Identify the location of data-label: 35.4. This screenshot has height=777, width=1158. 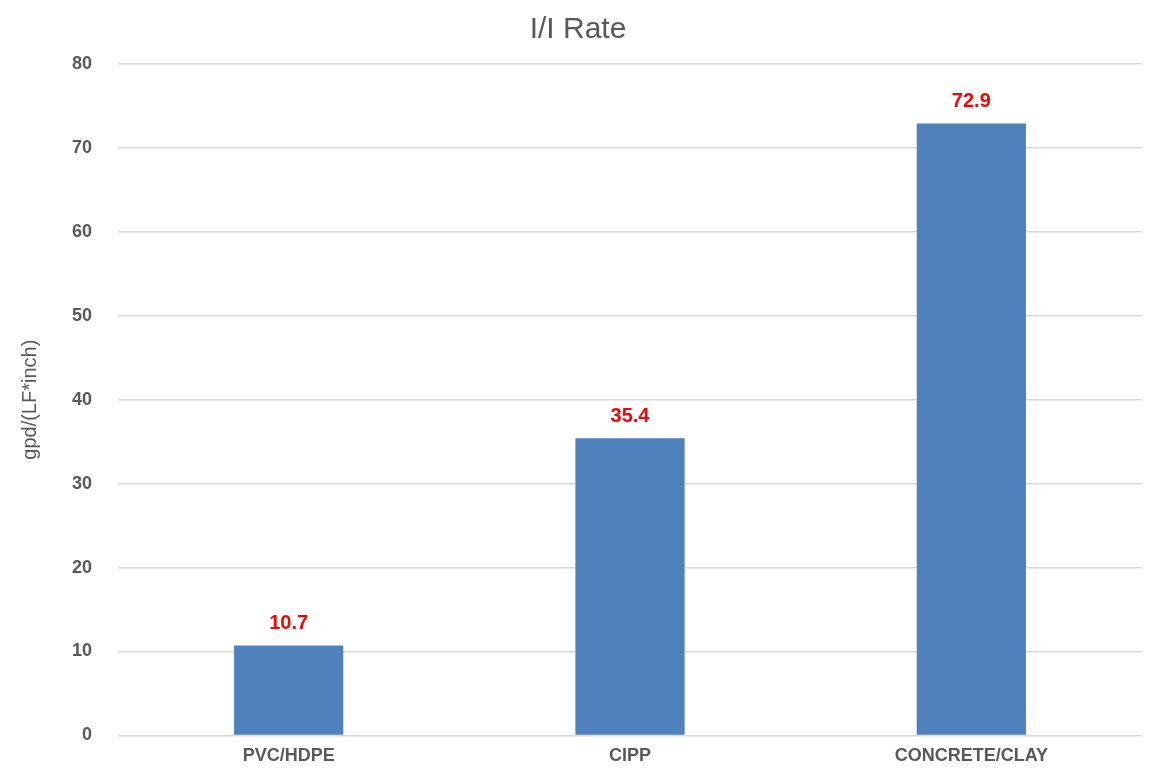
(630, 414).